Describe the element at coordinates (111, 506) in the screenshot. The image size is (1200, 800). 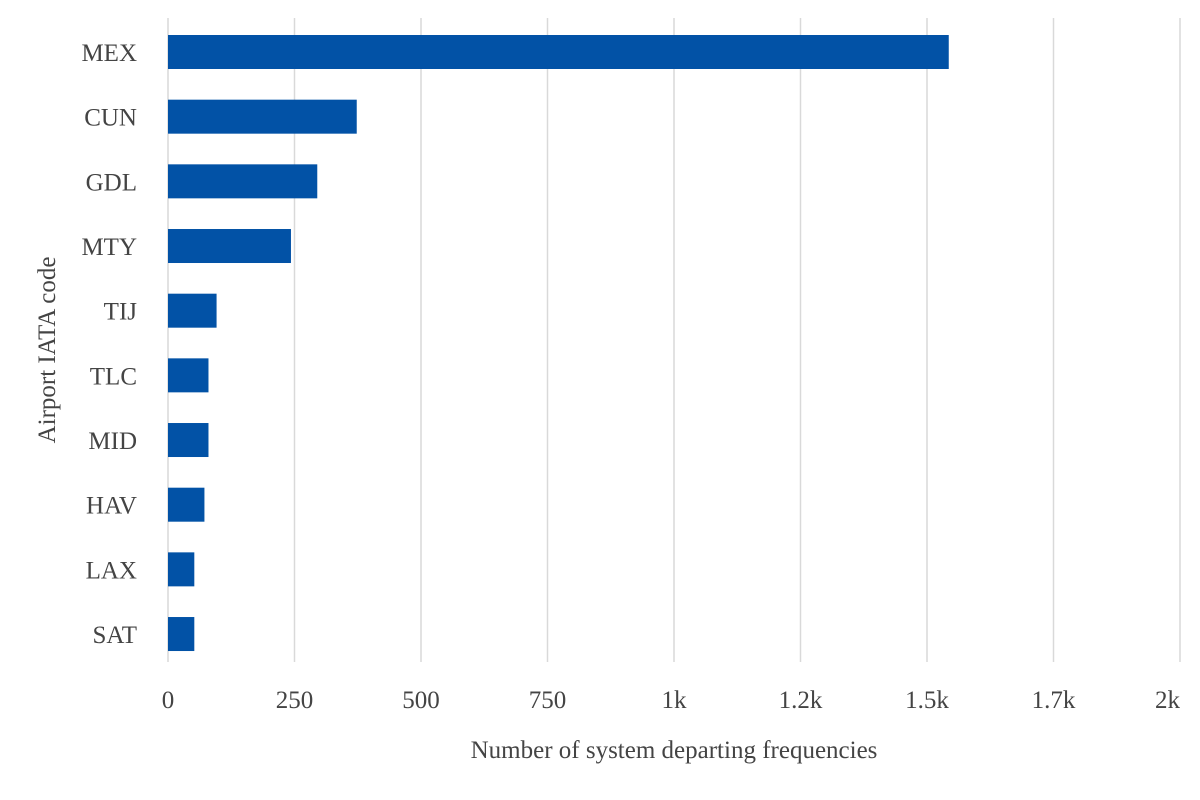
I see `category-label-hav: HAV` at that location.